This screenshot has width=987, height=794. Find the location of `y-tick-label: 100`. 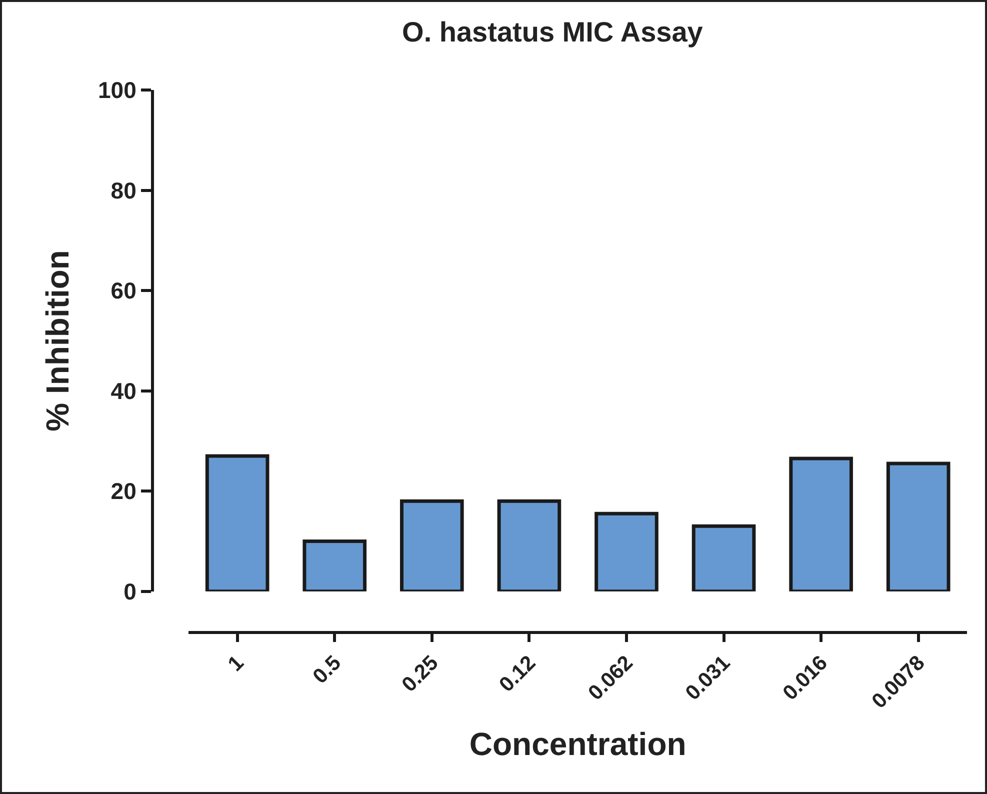

y-tick-label: 100 is located at coordinates (117, 90).